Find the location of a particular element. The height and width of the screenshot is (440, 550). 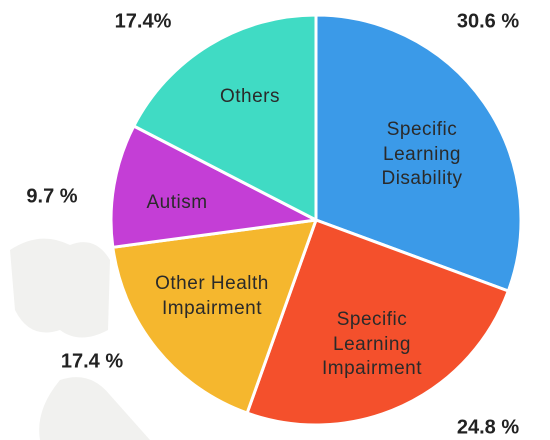

slice-label-box: Specific Learning Impairment is located at coordinates (372, 344).